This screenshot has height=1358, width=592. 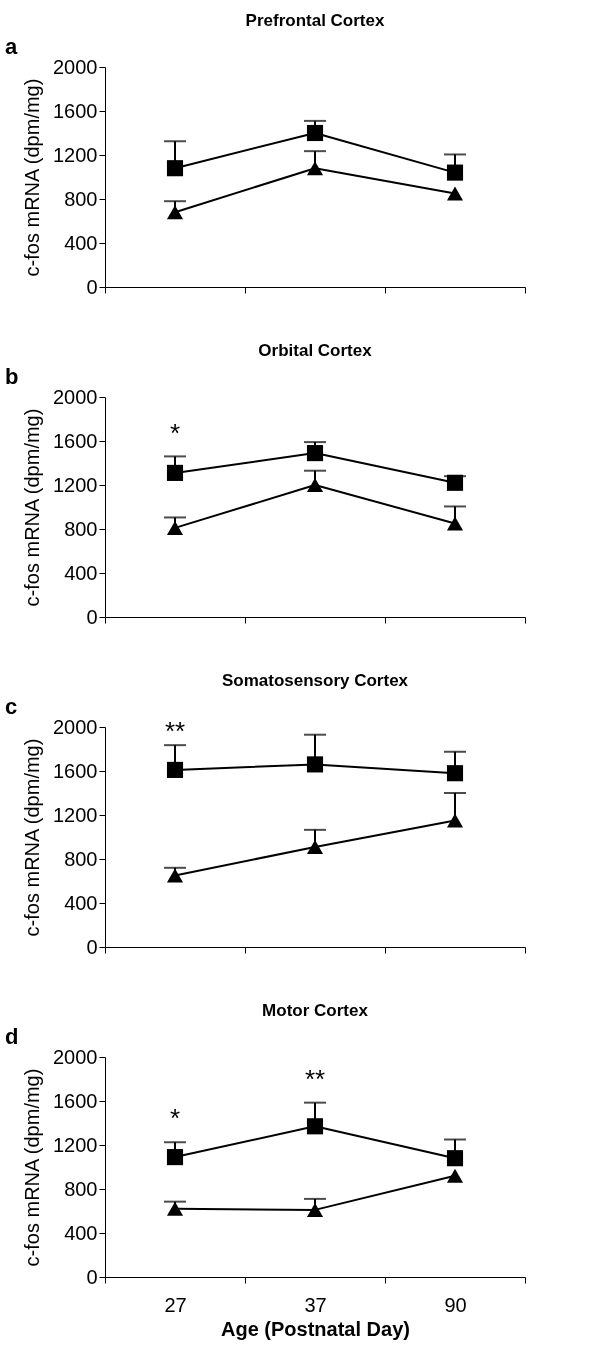 What do you see at coordinates (315, 350) in the screenshot?
I see `chart-title: Orbital Cortex` at bounding box center [315, 350].